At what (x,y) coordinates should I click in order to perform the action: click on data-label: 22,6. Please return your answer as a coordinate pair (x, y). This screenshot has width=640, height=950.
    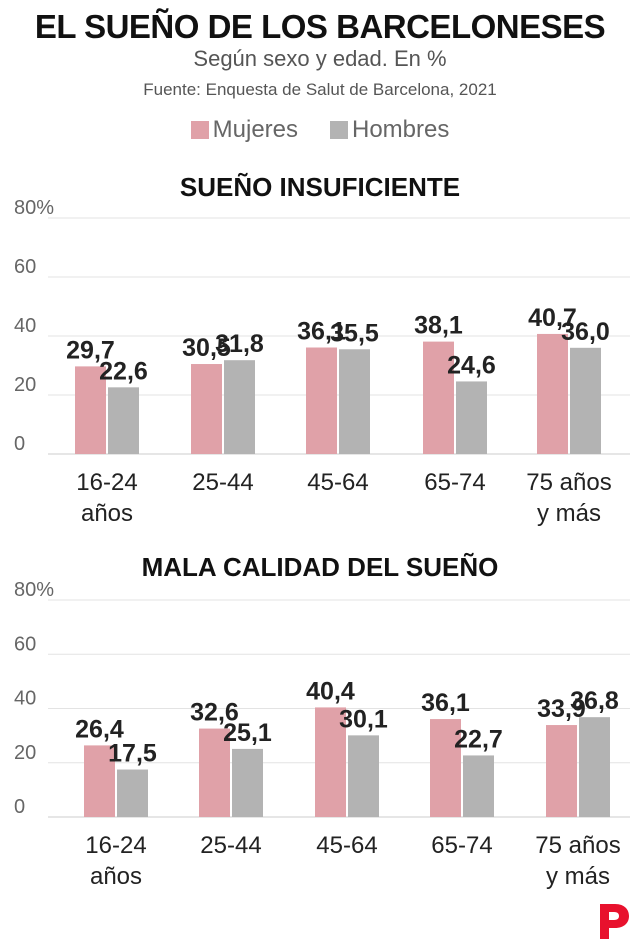
    Looking at the image, I should click on (123, 371).